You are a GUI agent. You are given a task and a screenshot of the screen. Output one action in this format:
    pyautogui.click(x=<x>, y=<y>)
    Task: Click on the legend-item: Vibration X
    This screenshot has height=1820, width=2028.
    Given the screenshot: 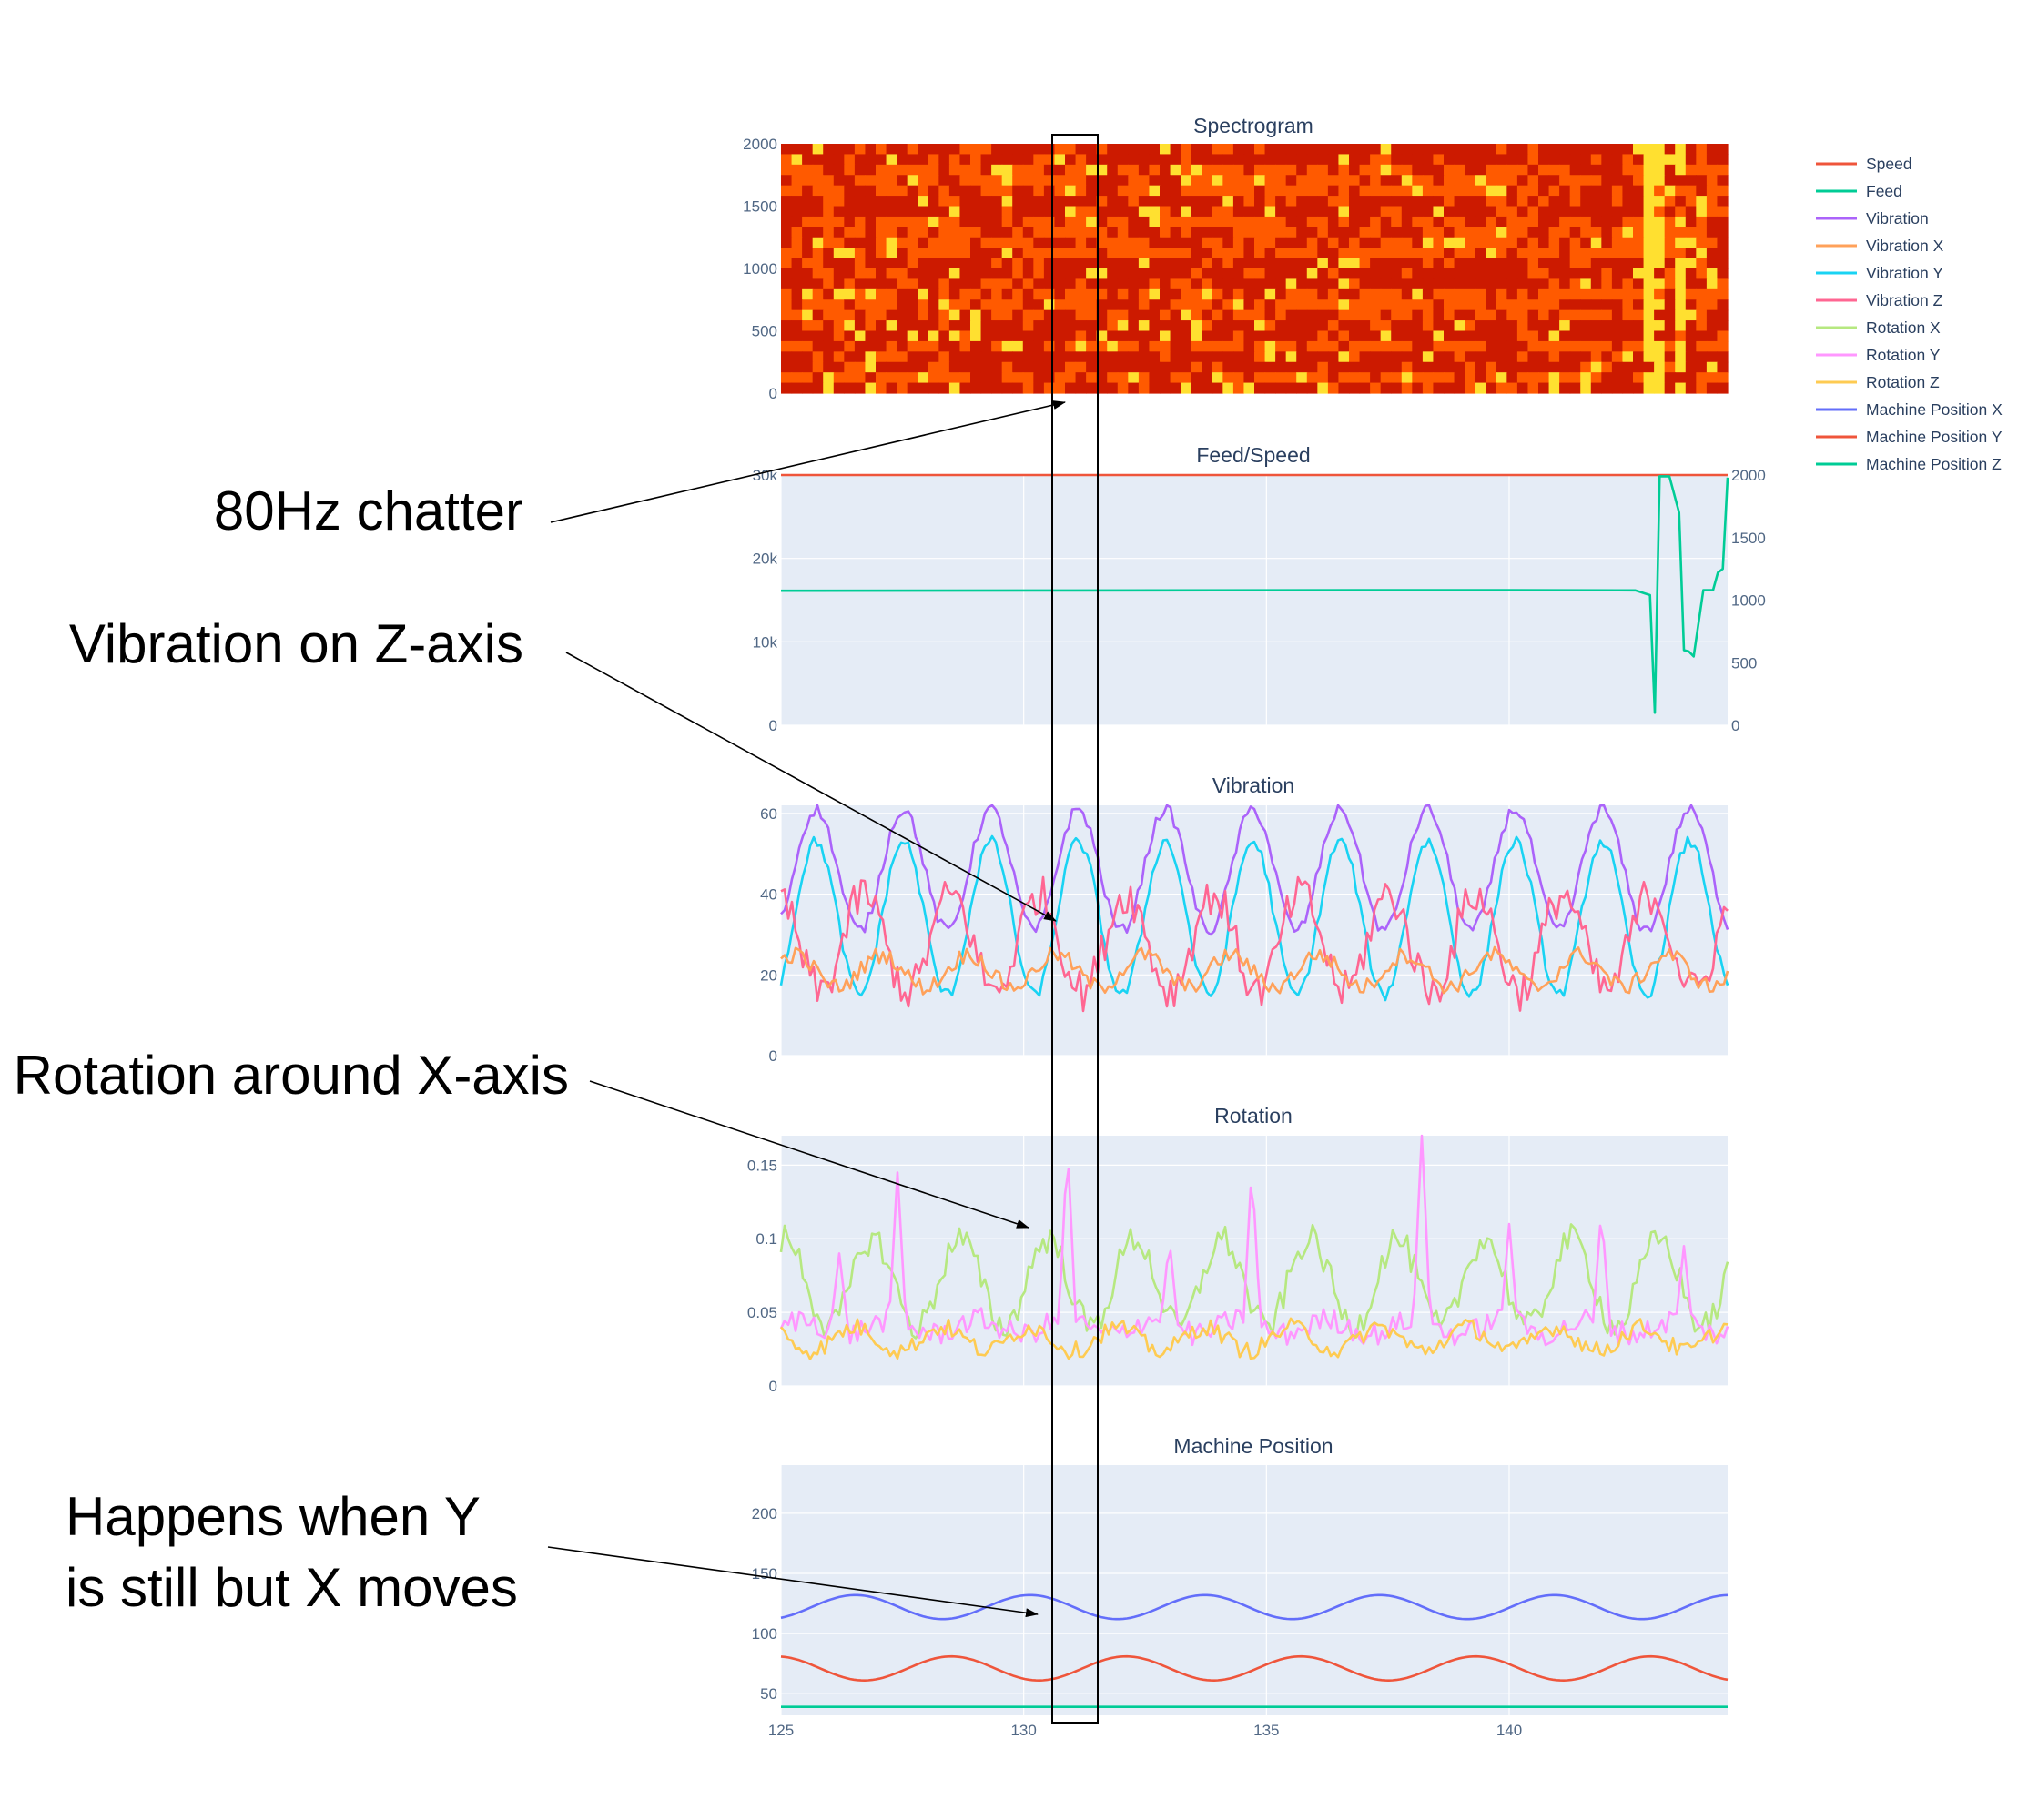 What is the action you would take?
    pyautogui.click(x=1880, y=246)
    